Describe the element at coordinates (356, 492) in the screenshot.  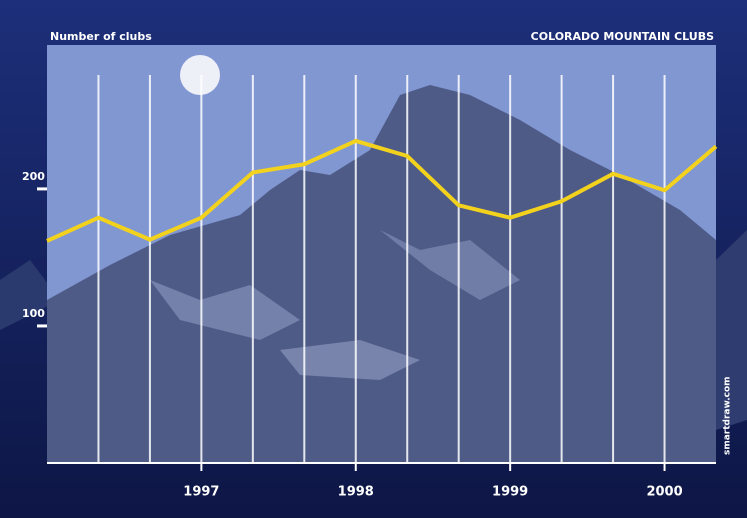
I see `x-tick-label: 1998` at that location.